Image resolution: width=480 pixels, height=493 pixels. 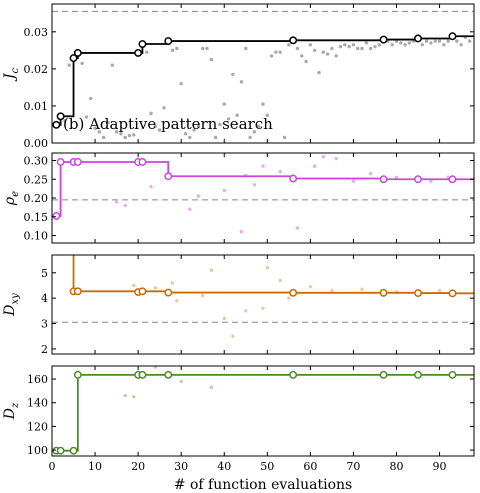 What do you see at coordinates (36, 236) in the screenshot?
I see `y-tick-label: 0.10` at bounding box center [36, 236].